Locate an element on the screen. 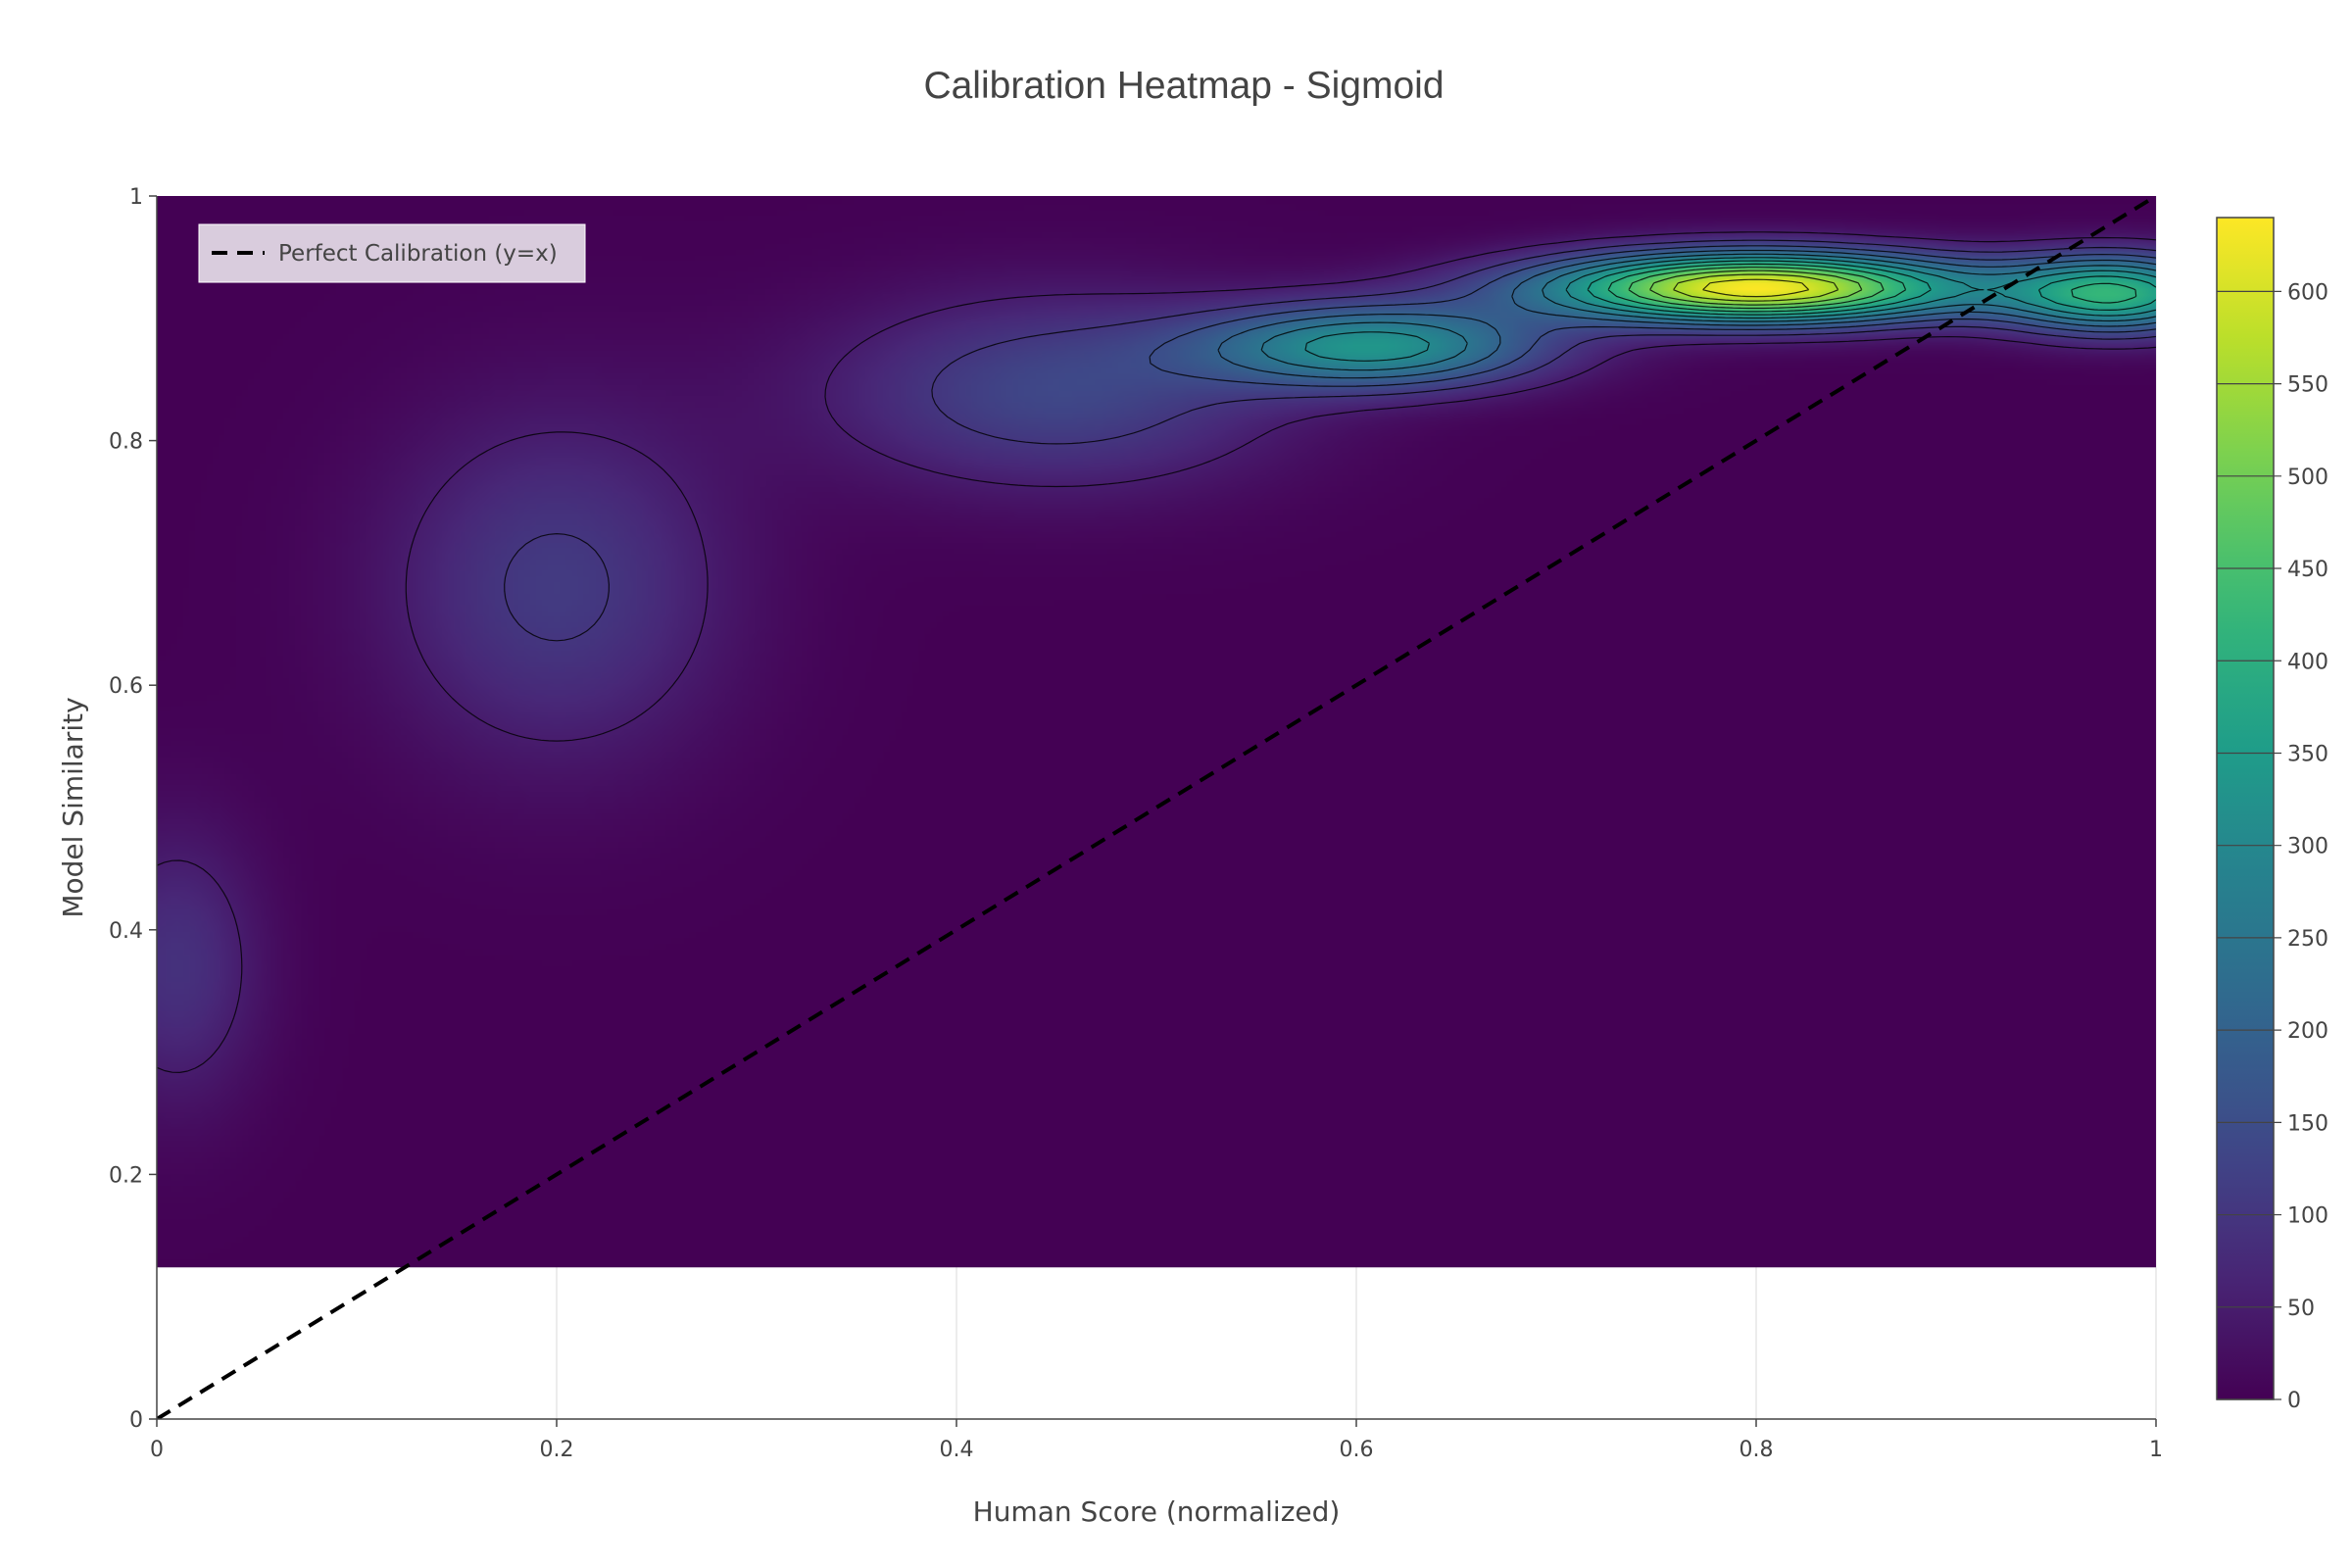 This screenshot has width=2352, height=1568. colorbar-gradient is located at coordinates (2245, 808).